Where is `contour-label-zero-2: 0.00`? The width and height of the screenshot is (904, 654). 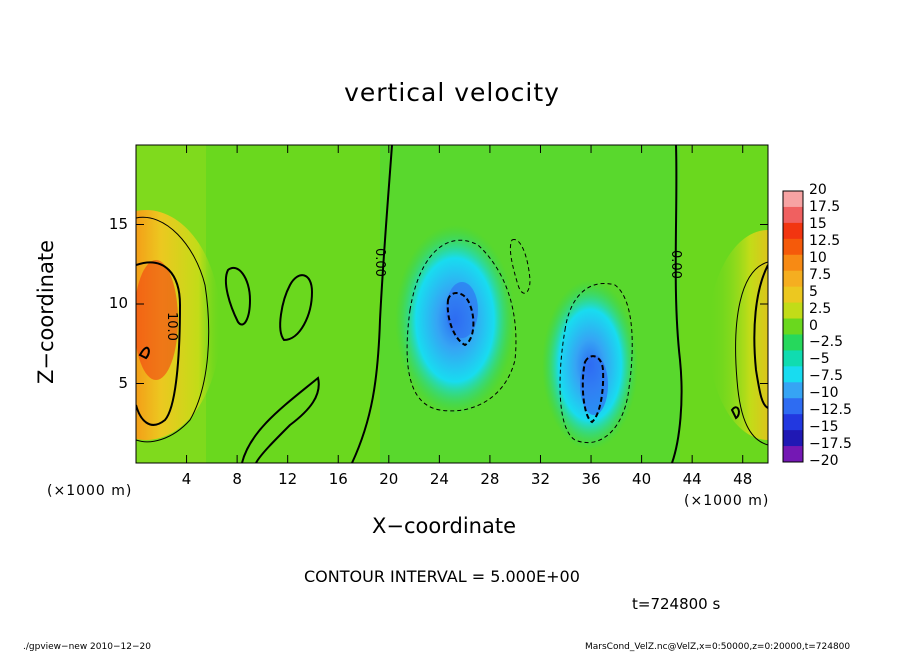 contour-label-zero-2: 0.00 is located at coordinates (675, 264).